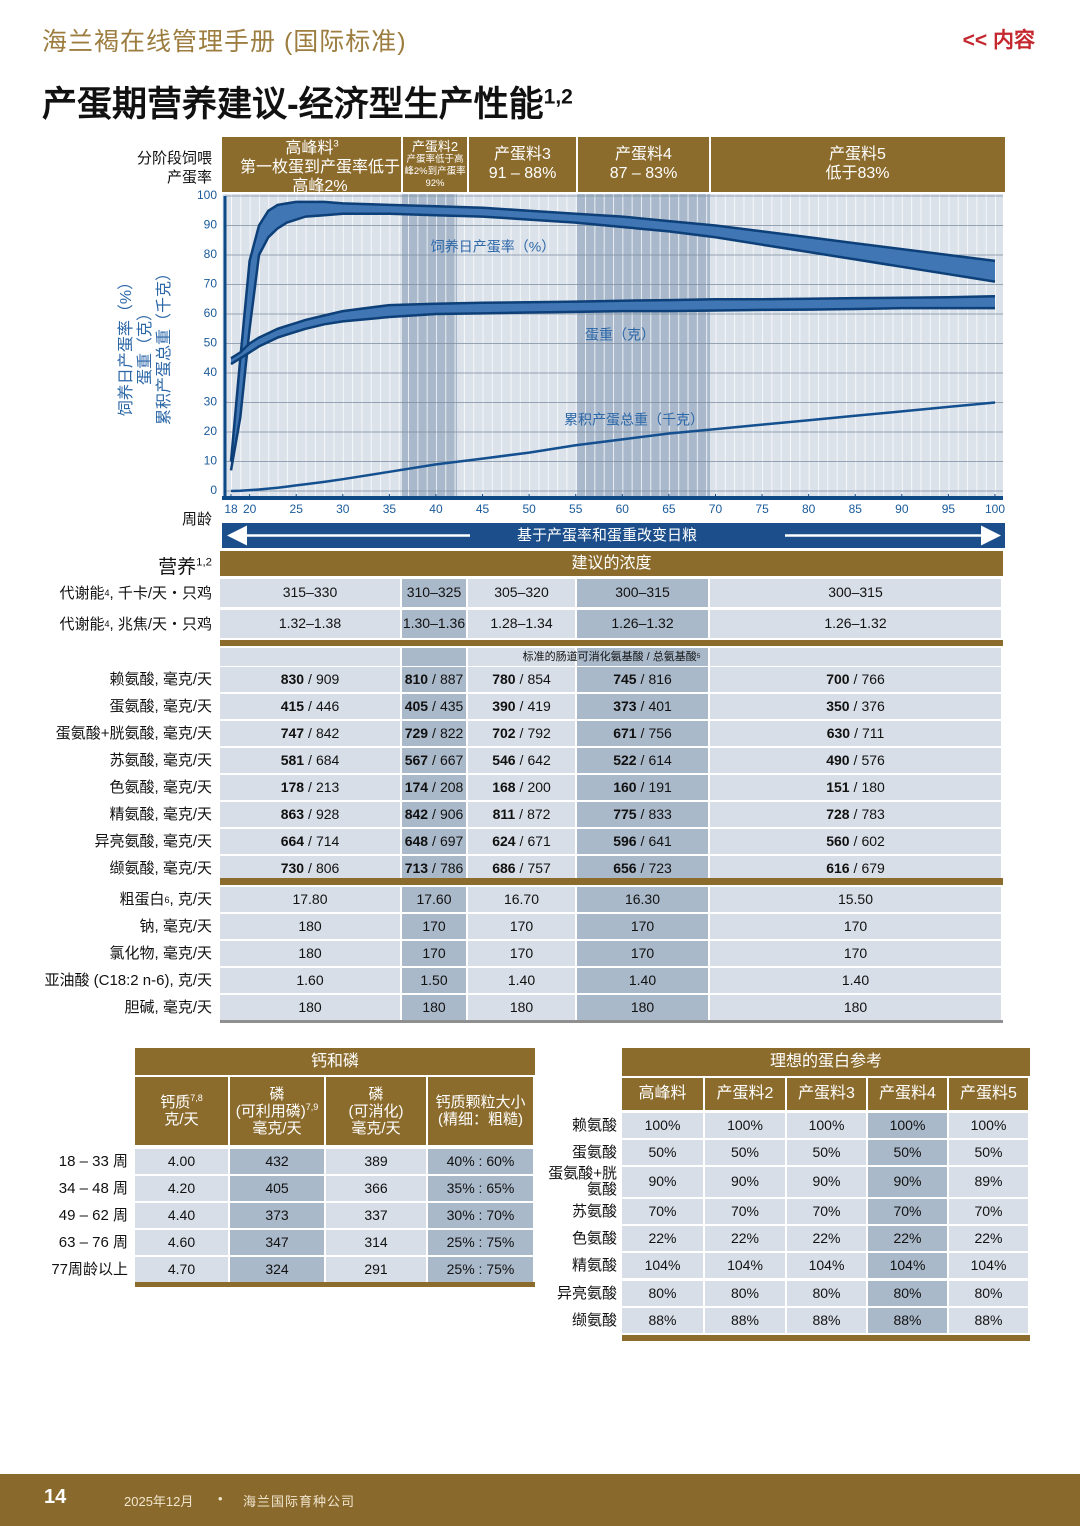 Image resolution: width=1080 pixels, height=1526 pixels. Describe the element at coordinates (988, 1182) in the screenshot. I see `table-cell: 89%` at that location.